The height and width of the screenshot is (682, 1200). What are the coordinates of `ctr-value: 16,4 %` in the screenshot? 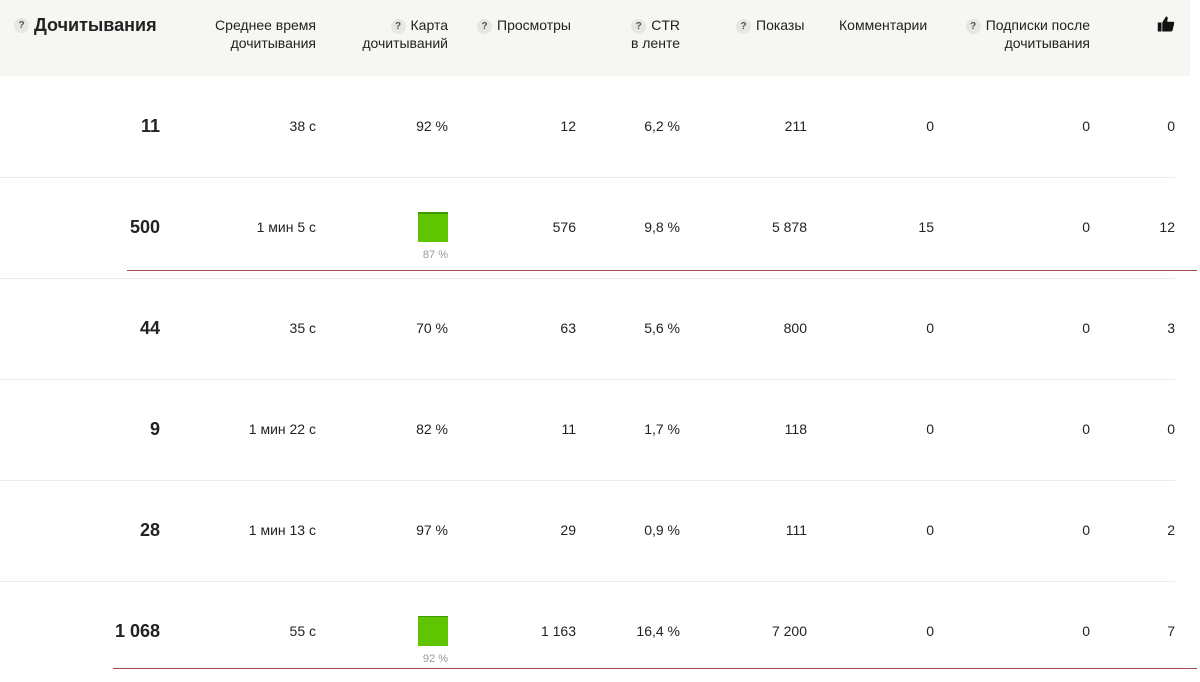 It's located at (658, 631).